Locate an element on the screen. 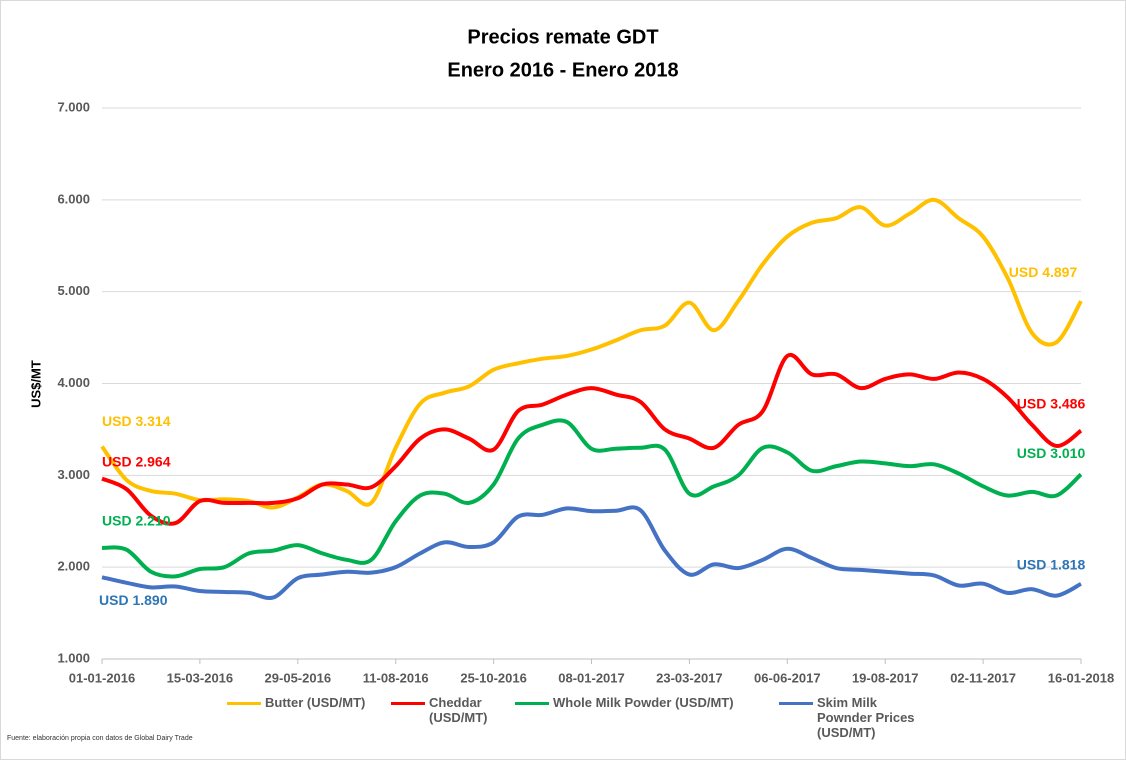 The width and height of the screenshot is (1126, 760). x-tick-label: 16-01-2018 is located at coordinates (1081, 677).